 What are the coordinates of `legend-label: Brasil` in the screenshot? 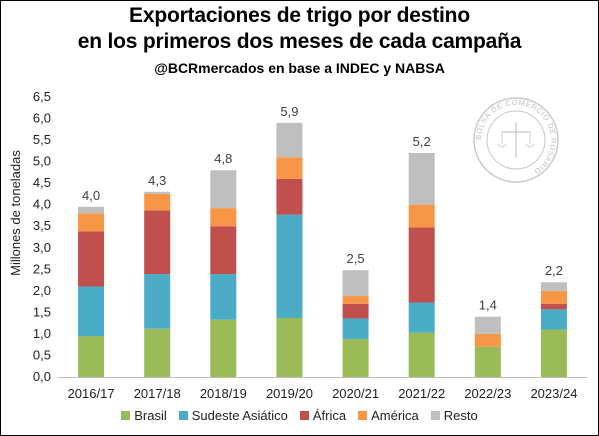 It's located at (150, 415).